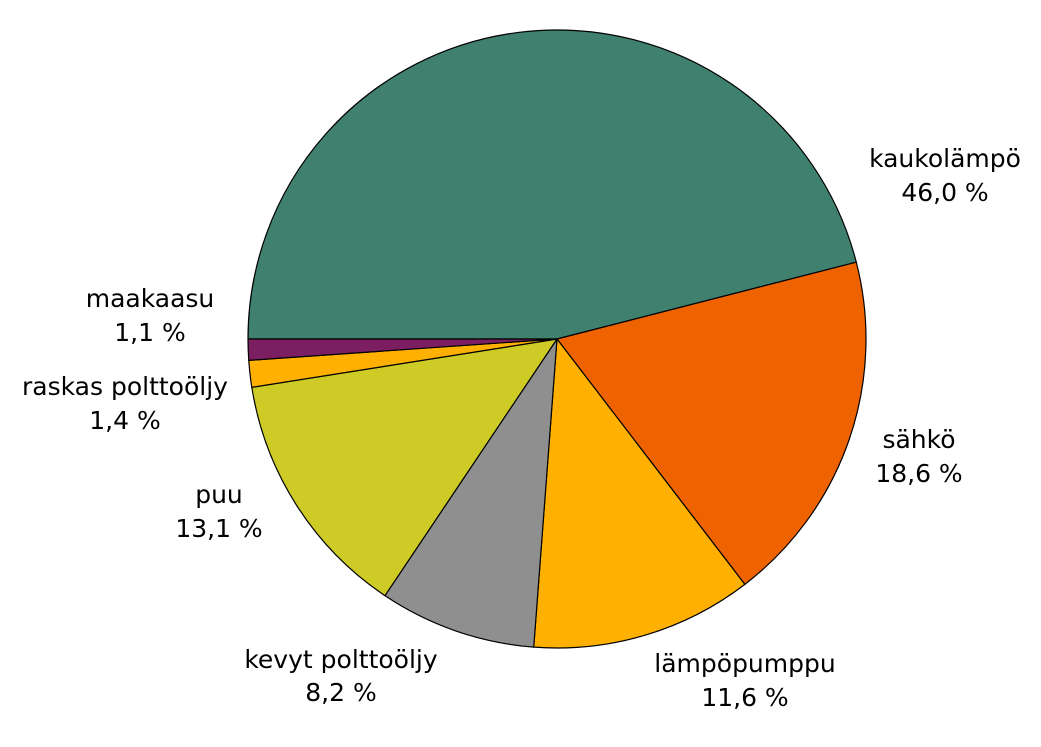 This screenshot has height=747, width=1041. Describe the element at coordinates (918, 439) in the screenshot. I see `slice-label-sahko: sähkö` at that location.